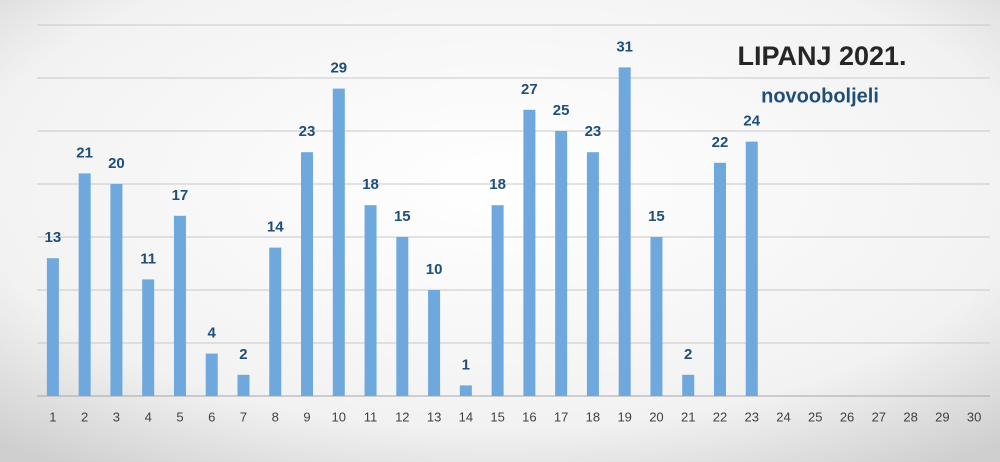 The image size is (1000, 462). I want to click on data-label: 22, so click(720, 142).